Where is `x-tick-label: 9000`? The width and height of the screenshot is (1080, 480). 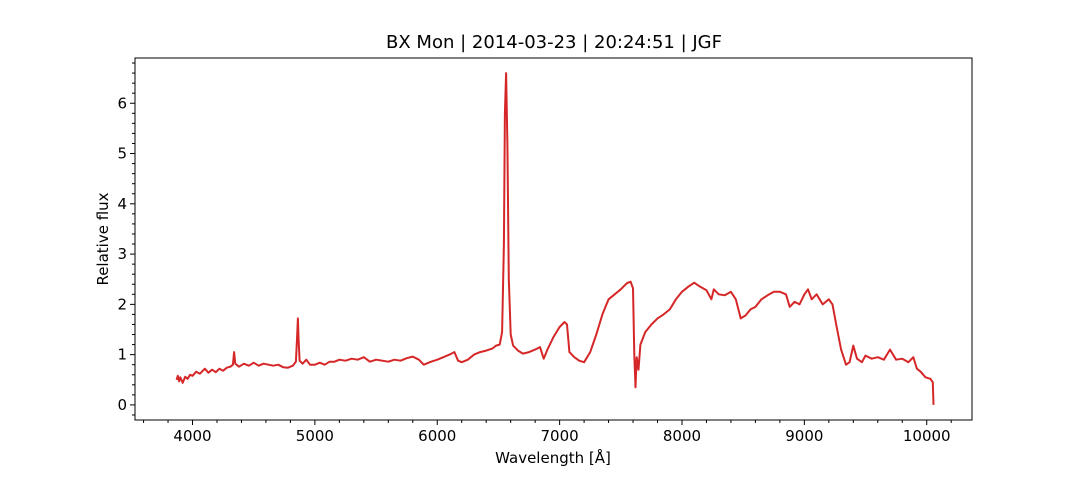
x-tick-label: 9000 is located at coordinates (804, 436).